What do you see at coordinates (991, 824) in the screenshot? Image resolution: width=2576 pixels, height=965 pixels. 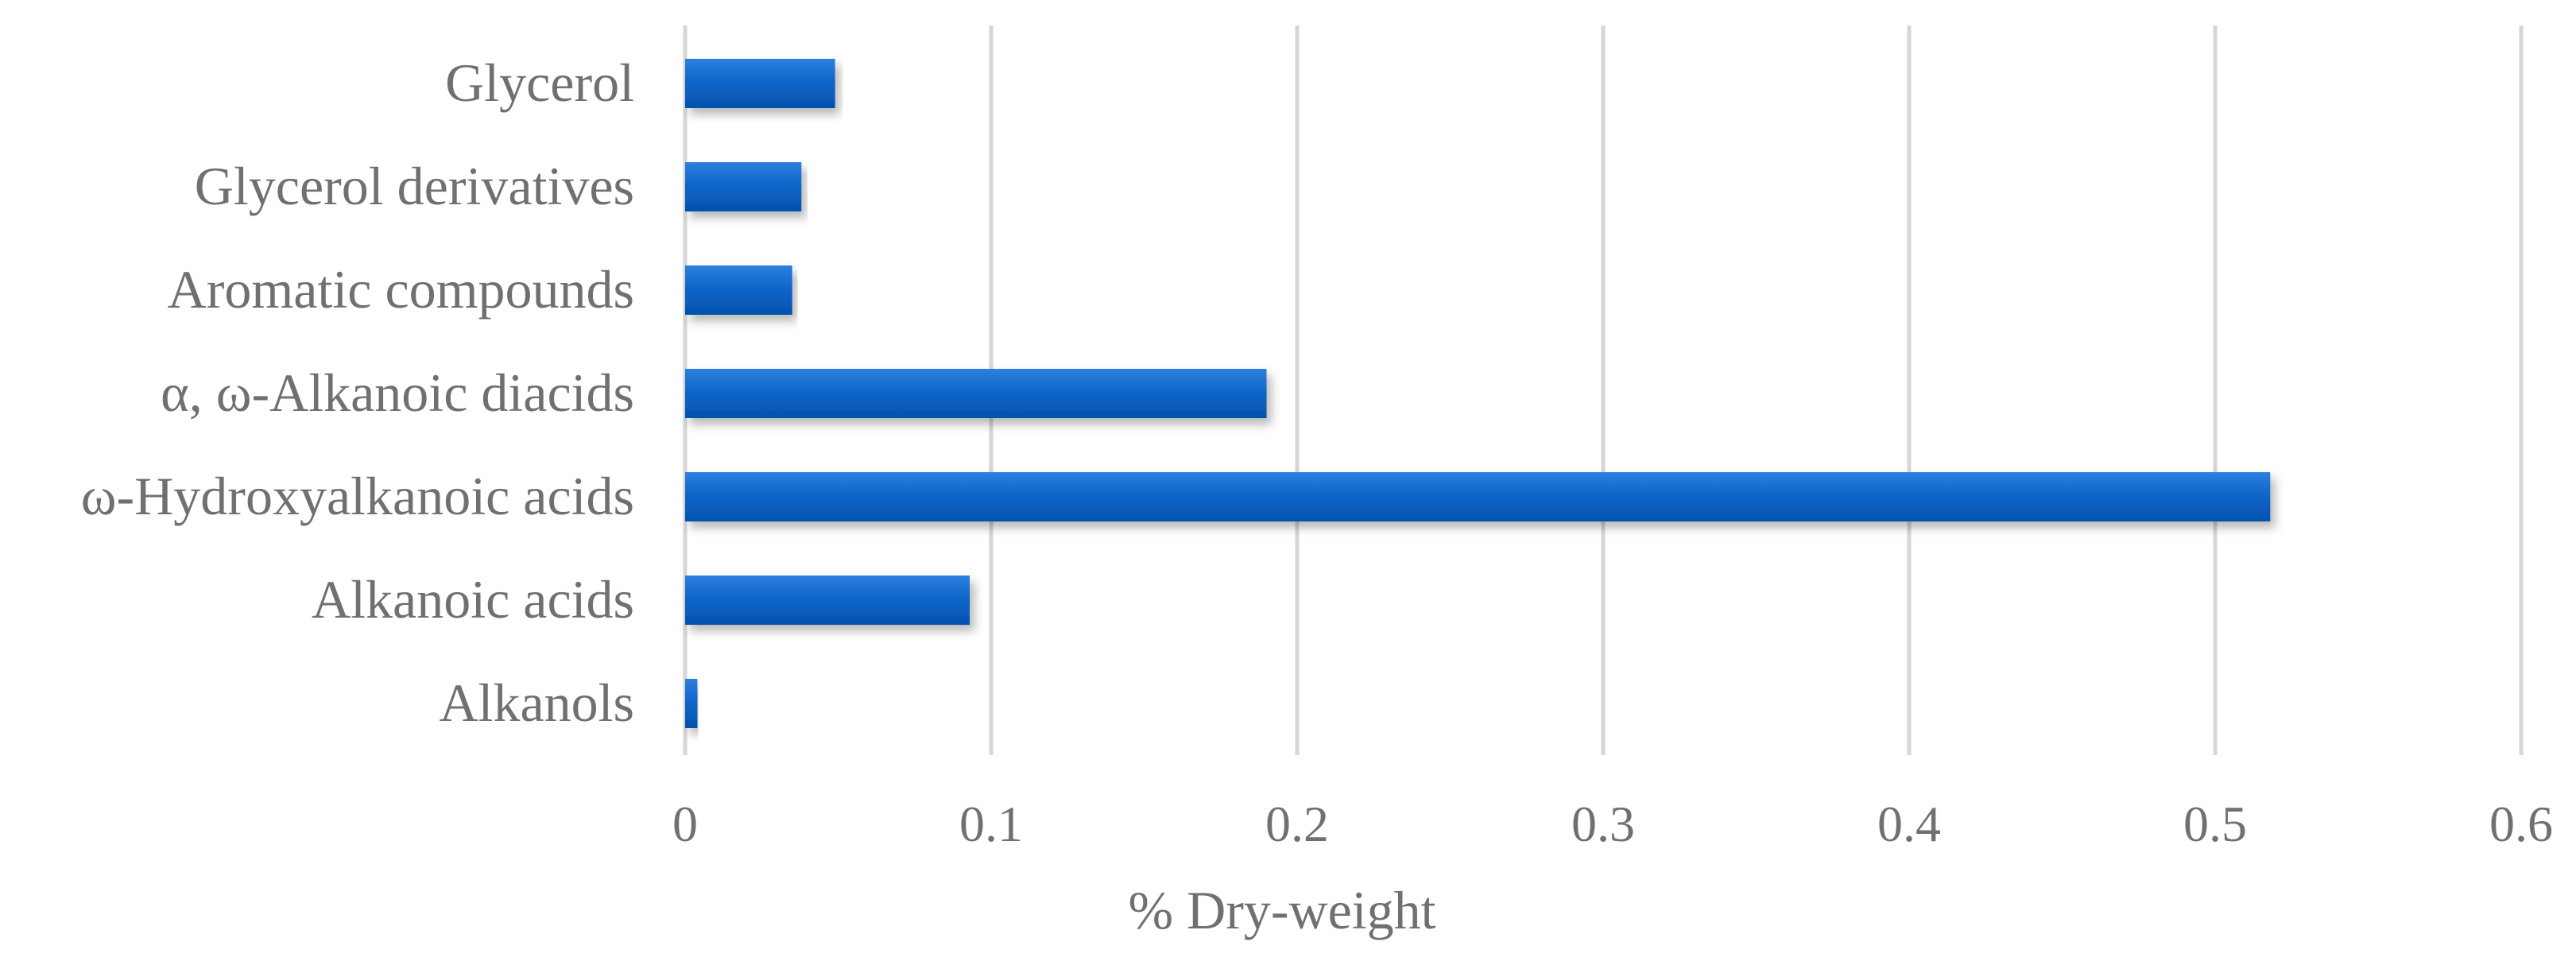 I see `x-tick-label: 0.1` at bounding box center [991, 824].